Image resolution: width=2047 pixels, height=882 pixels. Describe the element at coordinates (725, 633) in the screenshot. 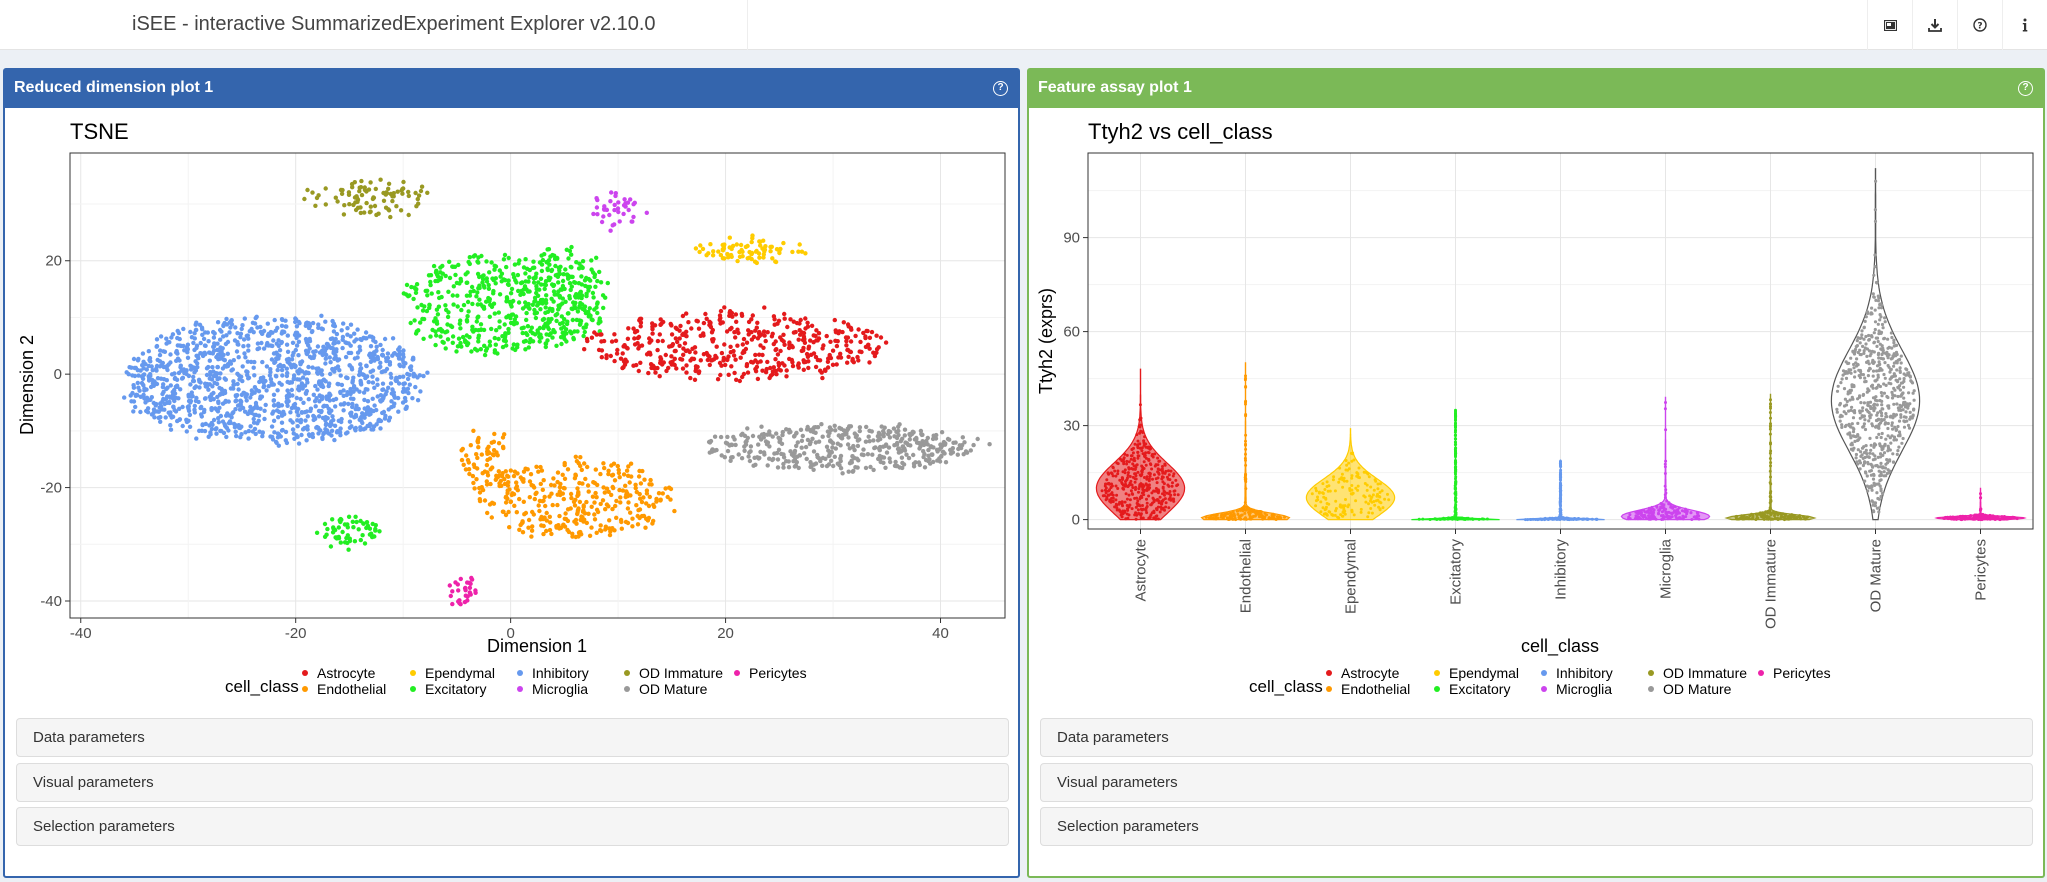

I see `x-tick-label: 20` at that location.